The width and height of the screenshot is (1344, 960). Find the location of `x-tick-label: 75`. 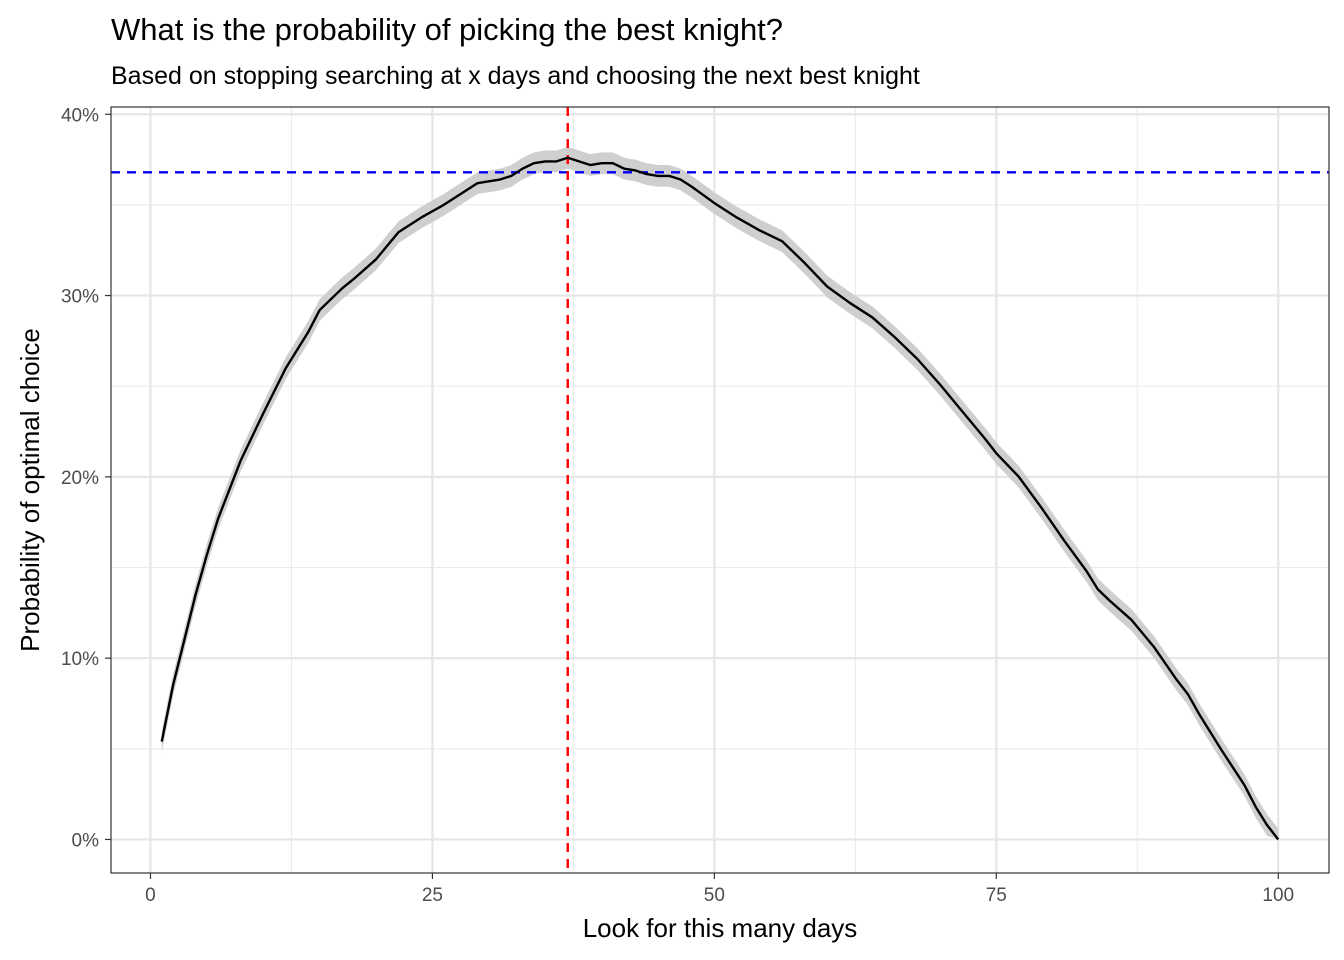

x-tick-label: 75 is located at coordinates (996, 895).